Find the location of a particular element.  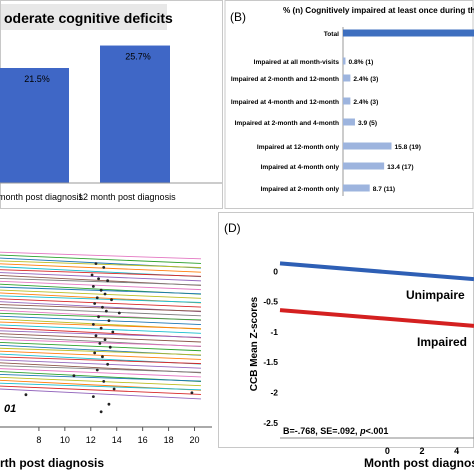

panel-c-x-tick-label: 18 is located at coordinates (169, 440).